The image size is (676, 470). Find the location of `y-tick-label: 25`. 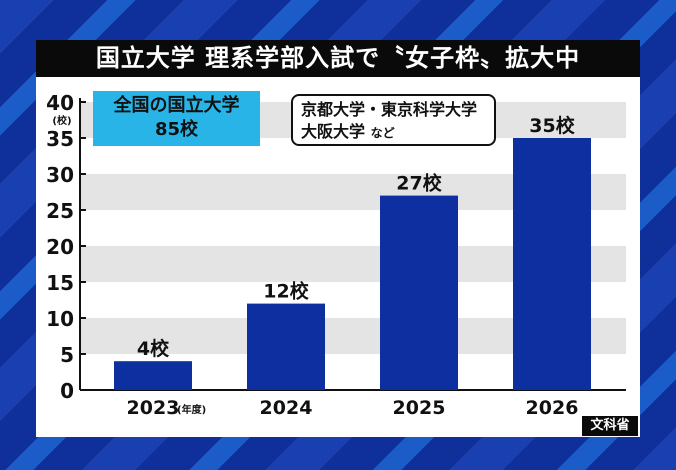

y-tick-label: 25 is located at coordinates (60, 211).